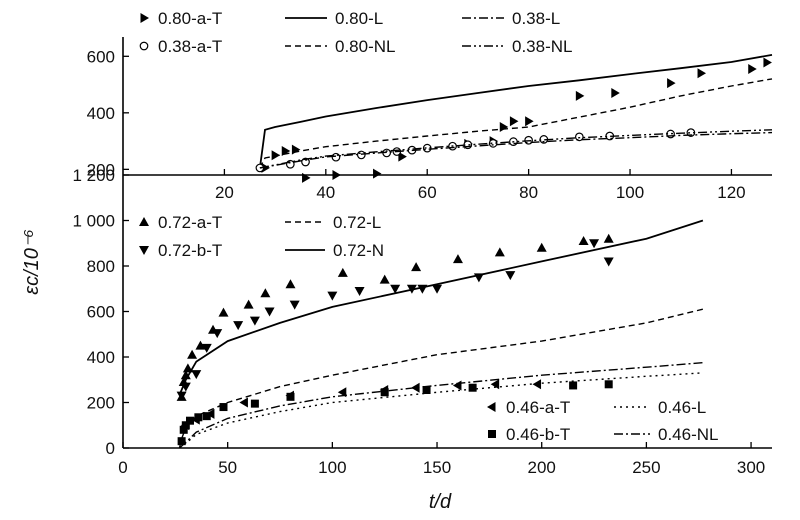 This screenshot has height=520, width=800. What do you see at coordinates (751, 467) in the screenshot?
I see `lower-x-tick-label: 300` at bounding box center [751, 467].